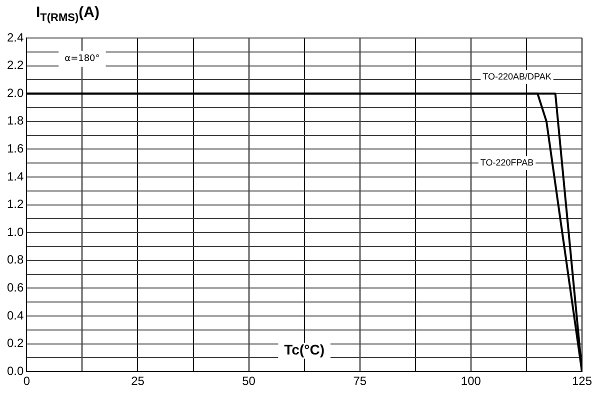 The height and width of the screenshot is (406, 596). I want to click on y-axis-title: I$_{T(RMS)}$(A), so click(68, 14).